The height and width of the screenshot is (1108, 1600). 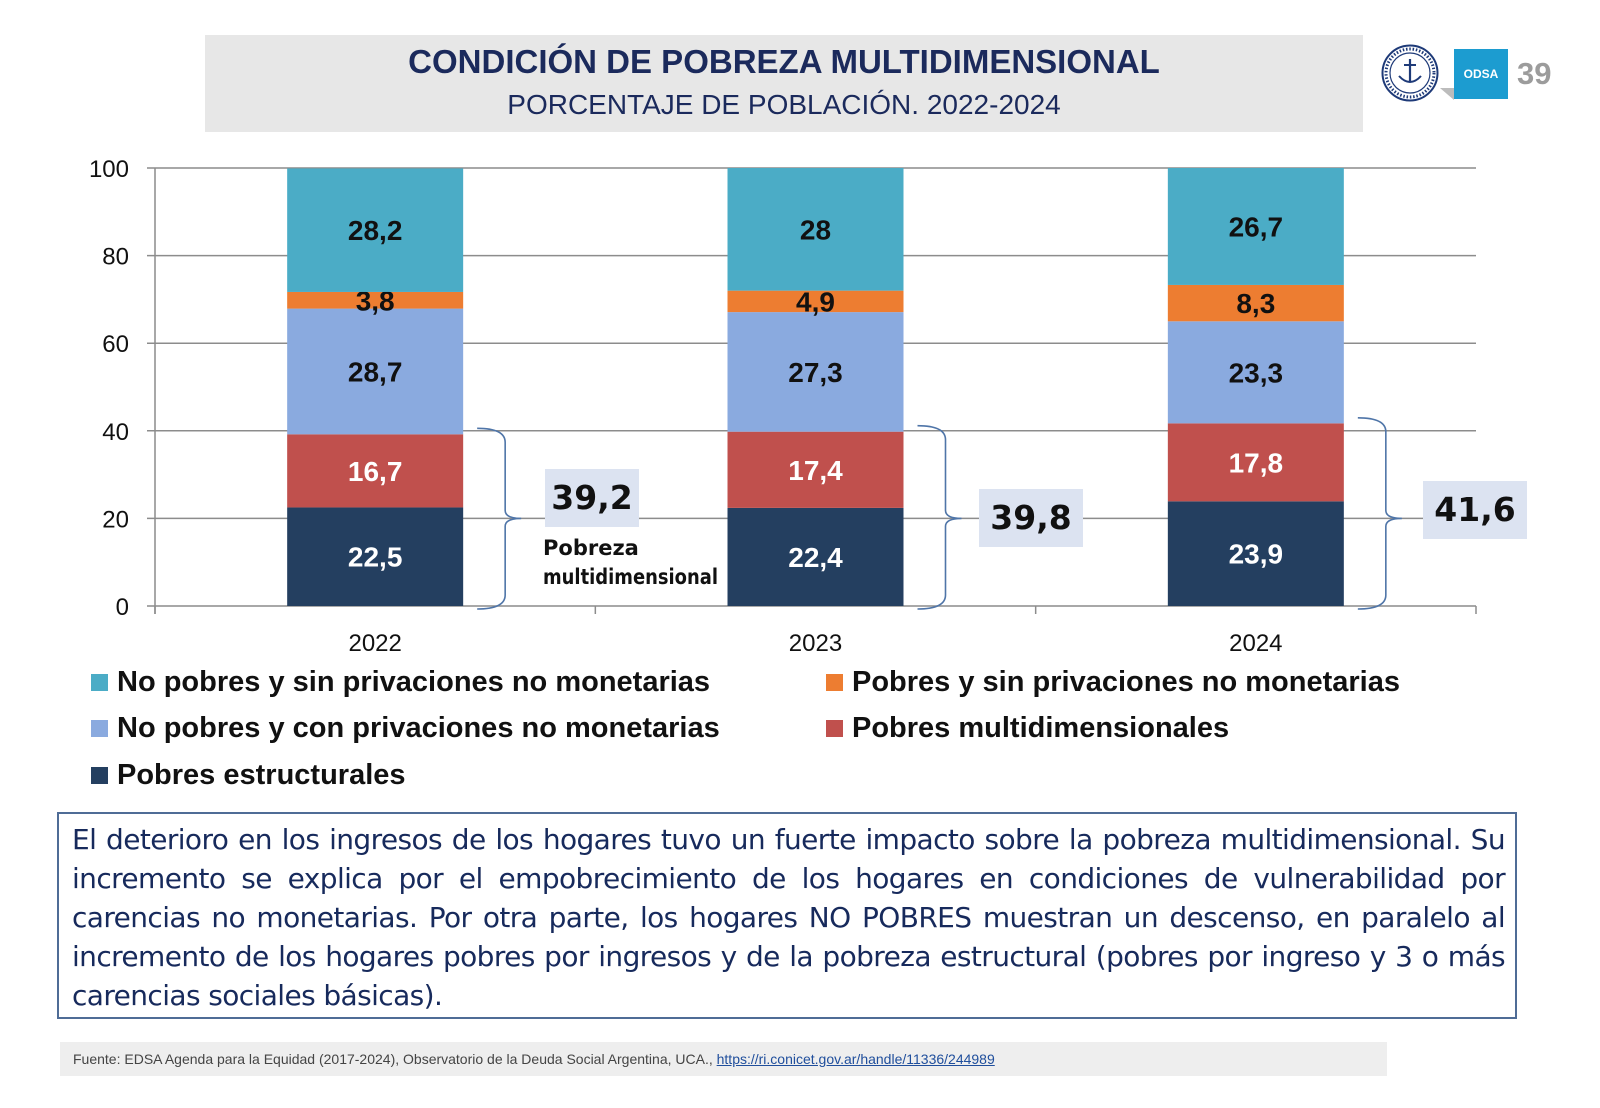 I want to click on data-label: 23,9, so click(x=1256, y=554).